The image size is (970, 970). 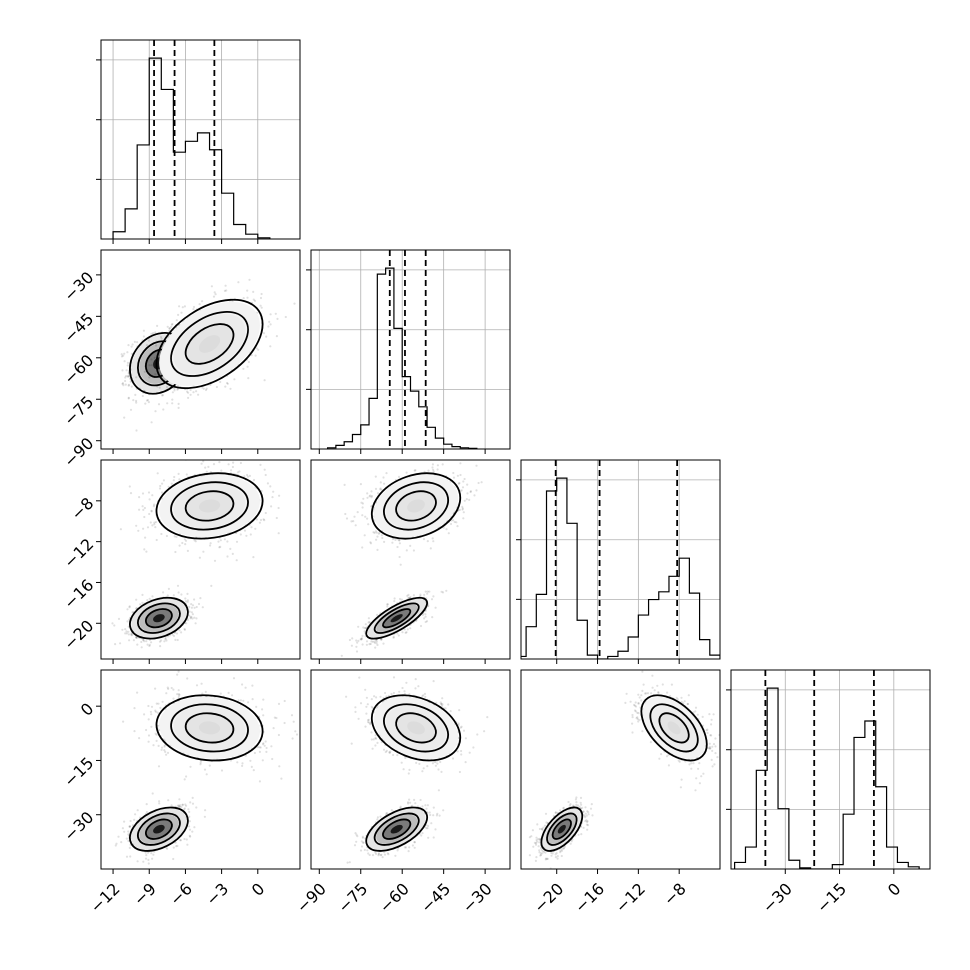 What do you see at coordinates (78, 286) in the screenshot?
I see `y-tick-label: −30` at bounding box center [78, 286].